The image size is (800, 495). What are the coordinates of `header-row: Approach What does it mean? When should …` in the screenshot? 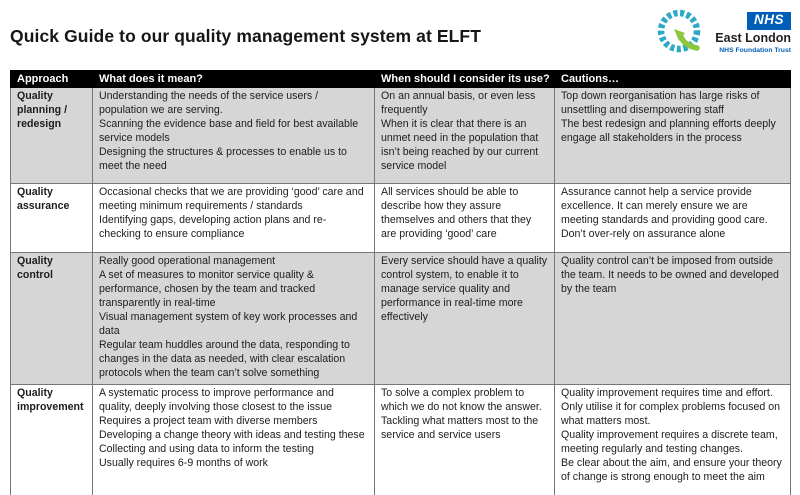 It's located at (400, 79).